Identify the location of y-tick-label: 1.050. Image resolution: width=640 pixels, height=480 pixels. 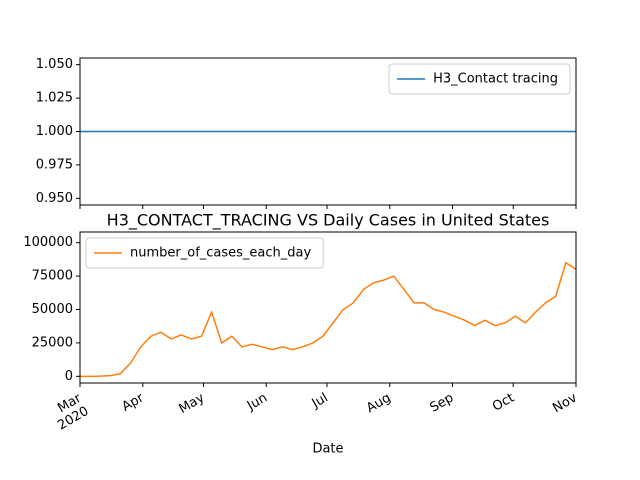
(54, 64).